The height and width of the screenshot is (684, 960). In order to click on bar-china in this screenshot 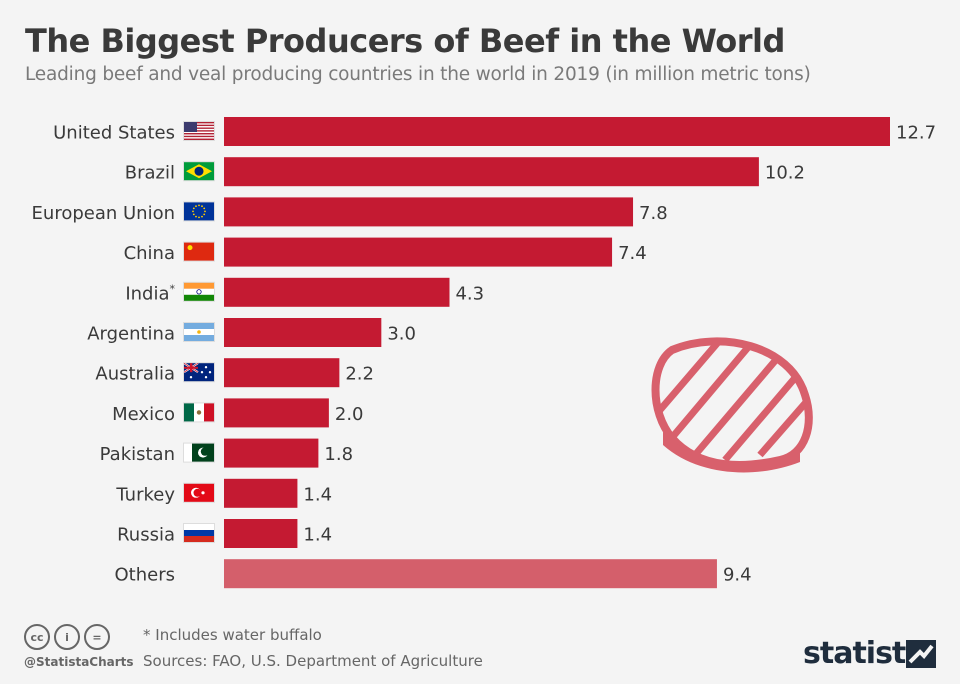, I will do `click(418, 252)`.